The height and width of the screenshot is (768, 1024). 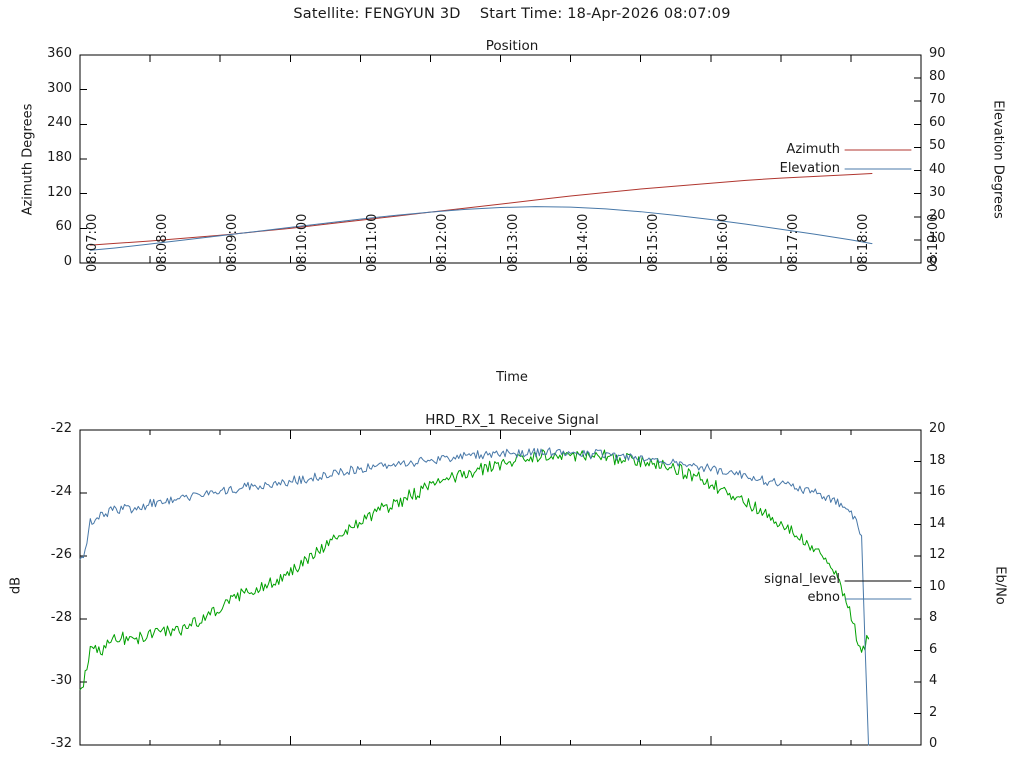 What do you see at coordinates (937, 238) in the screenshot?
I see `position-y2tick-10: 10` at bounding box center [937, 238].